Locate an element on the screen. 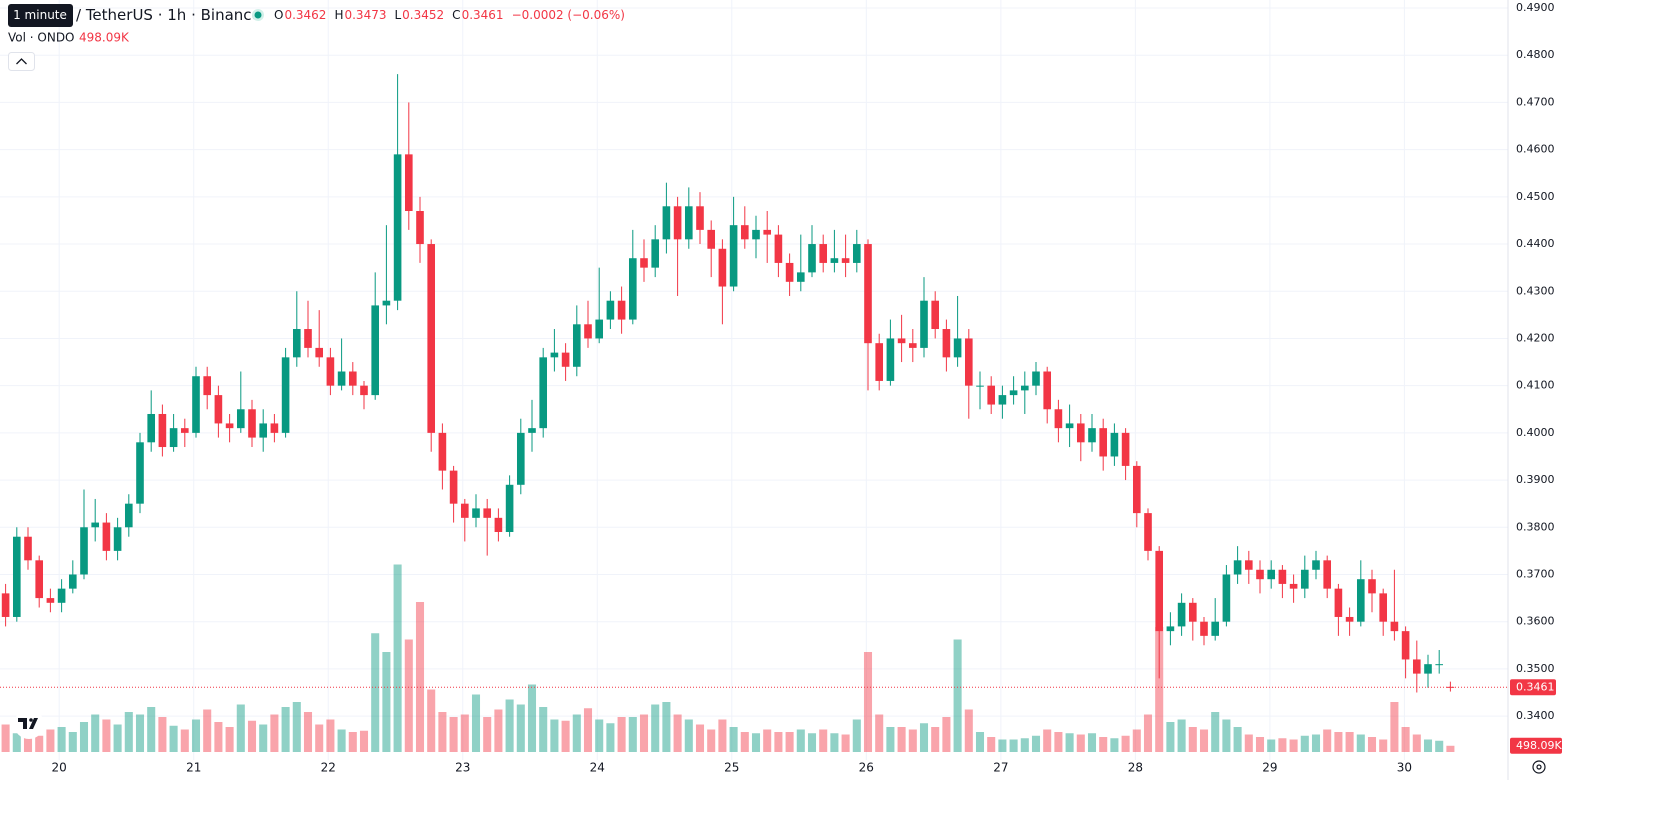 This screenshot has height=835, width=1678. symbol-title: / TetherUS · 1h · Binance is located at coordinates (168, 15).